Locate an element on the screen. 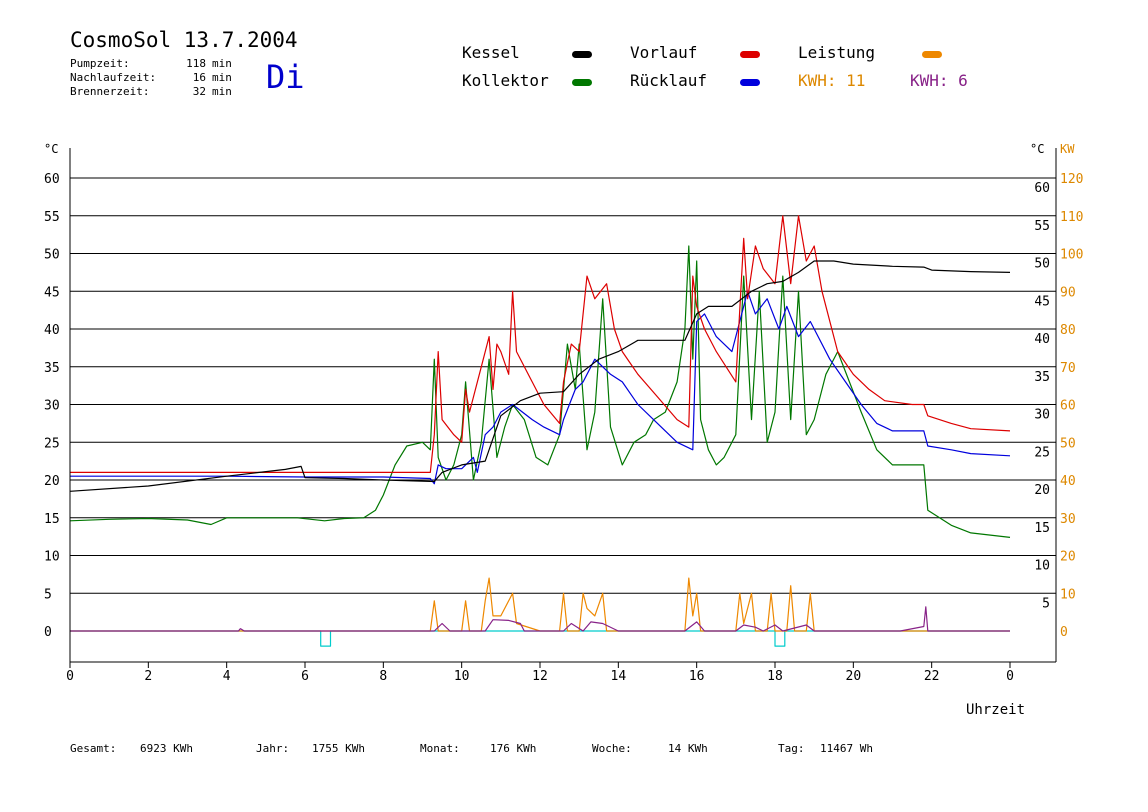 This screenshot has width=1148, height=812. y-tick-left-15: 15 is located at coordinates (52, 519).